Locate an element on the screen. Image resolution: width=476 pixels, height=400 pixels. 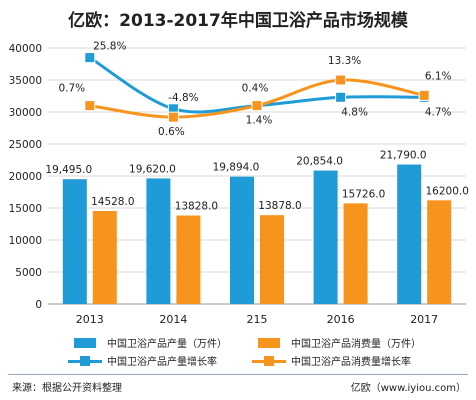
legend-item-production: 中国卫浴产品产量（万件） is located at coordinates (147, 342).